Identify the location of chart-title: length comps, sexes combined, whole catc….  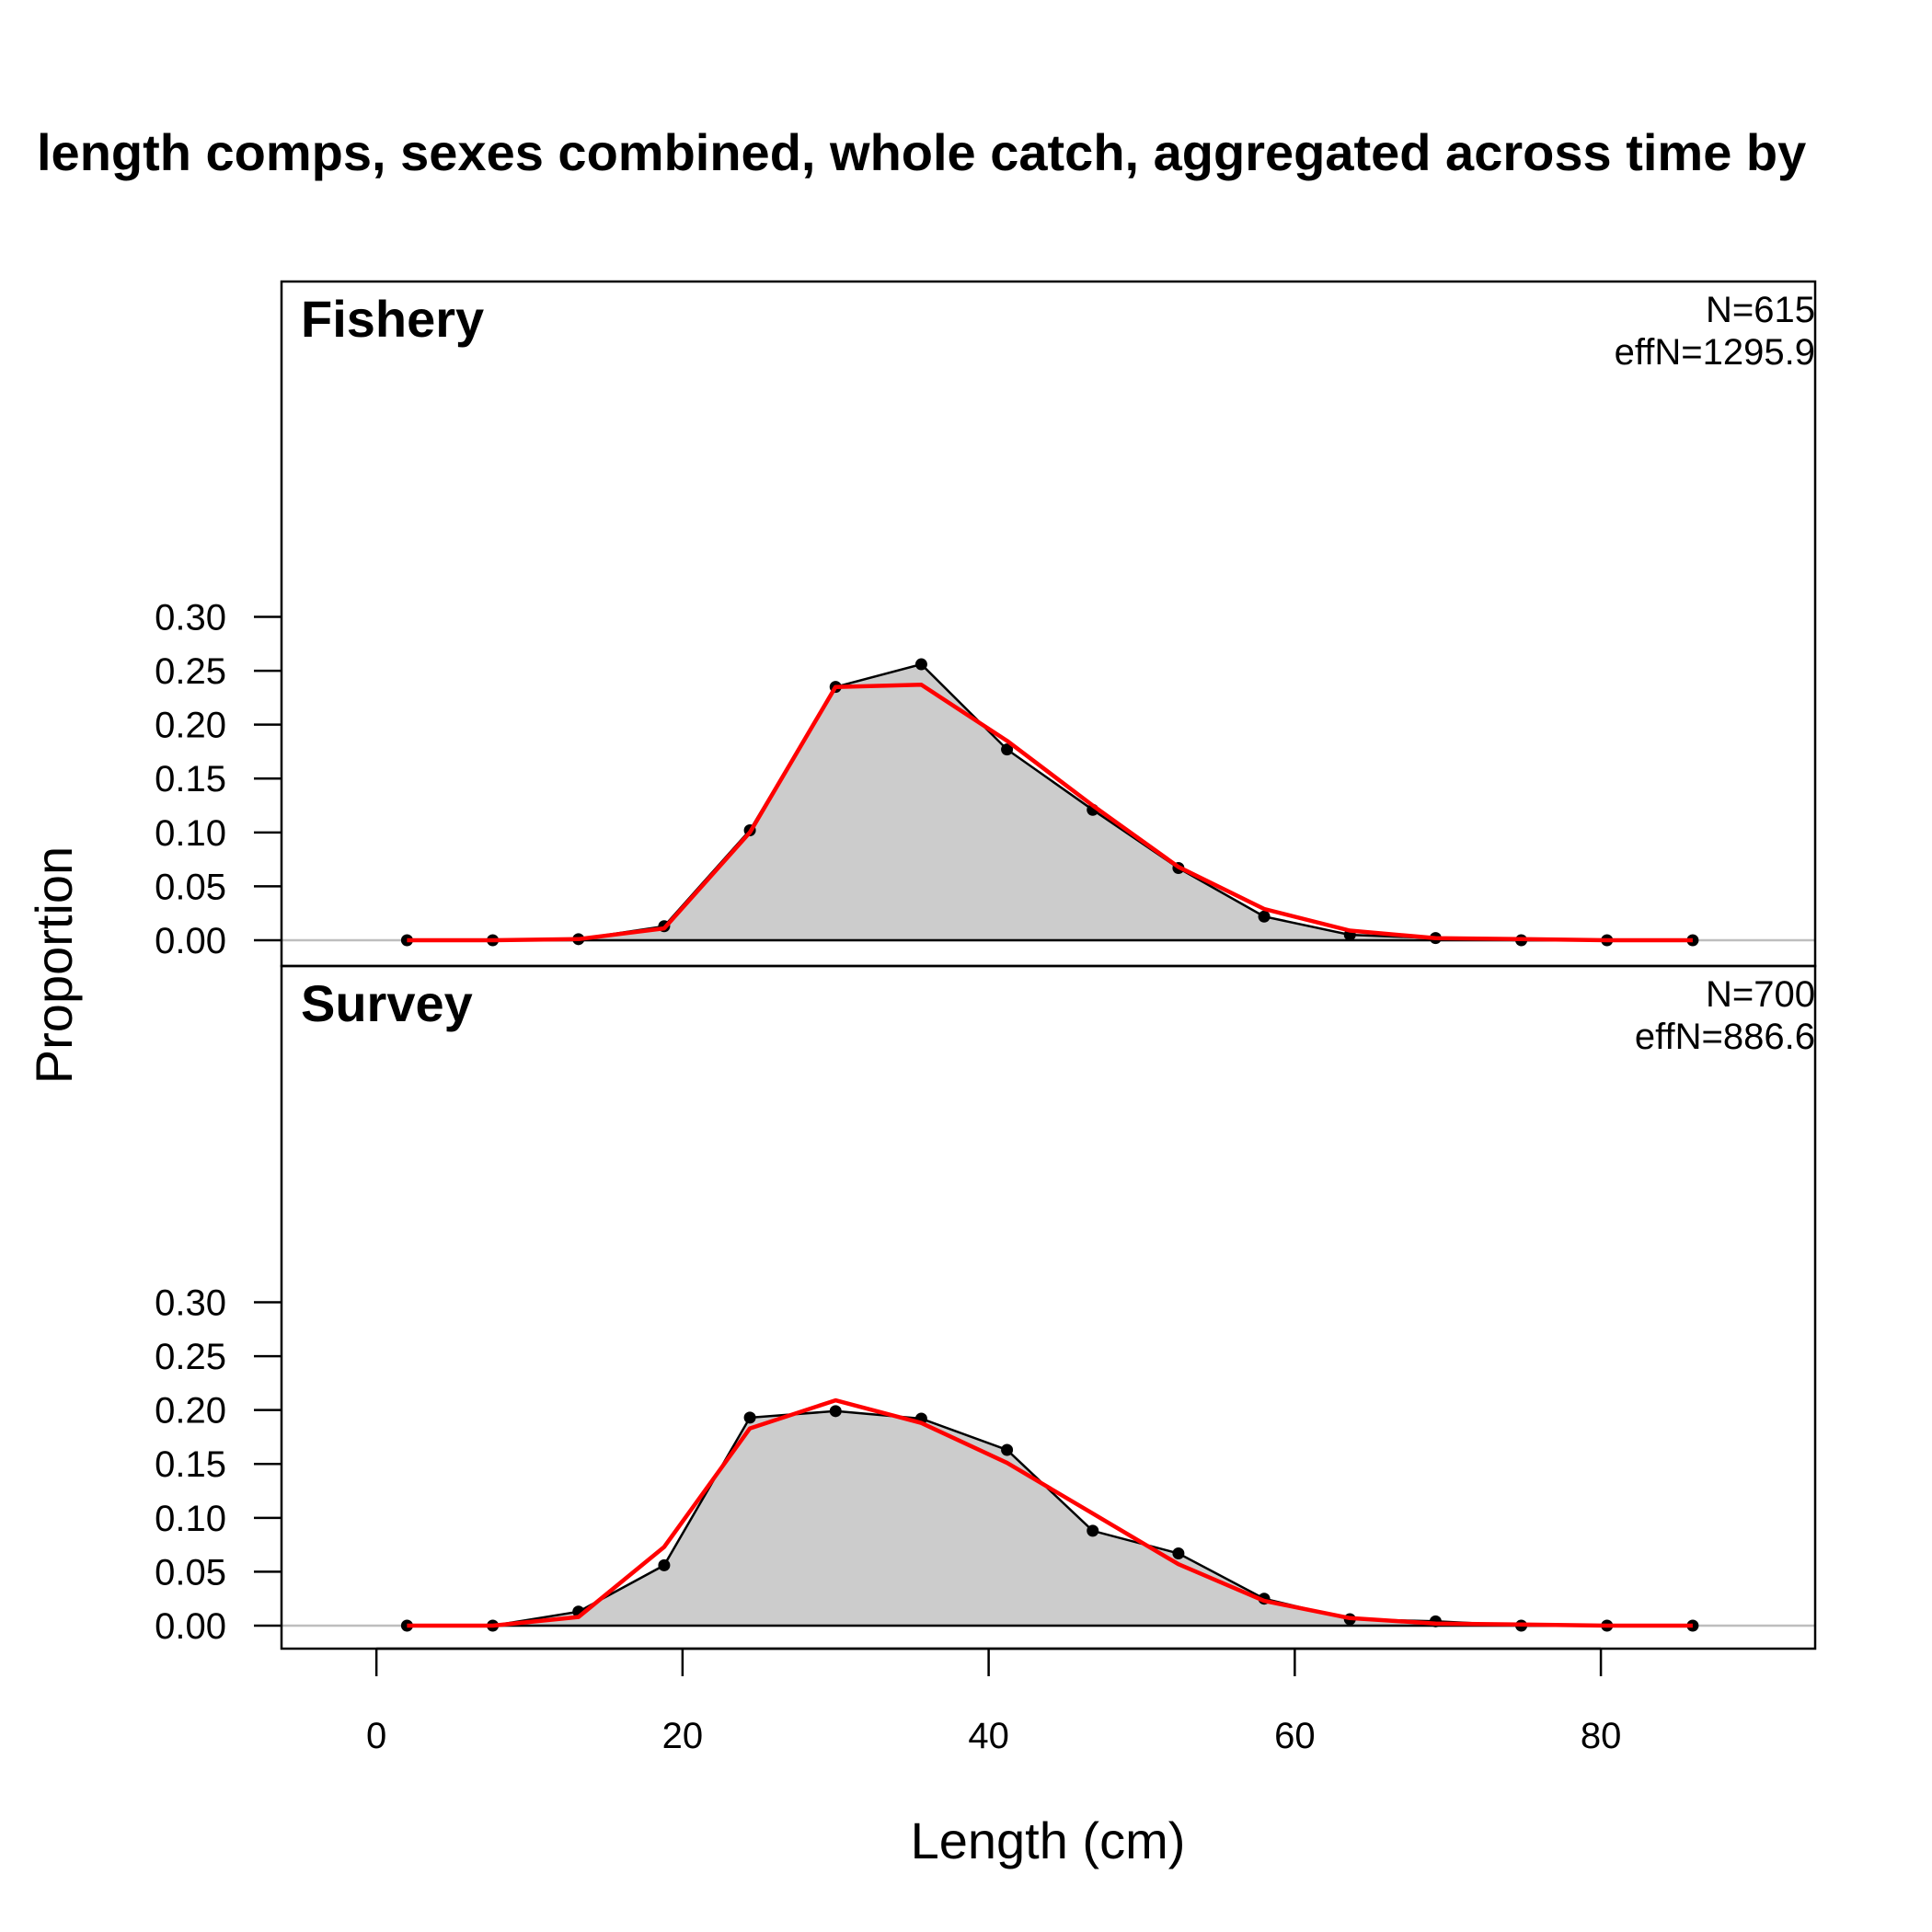
(921, 152).